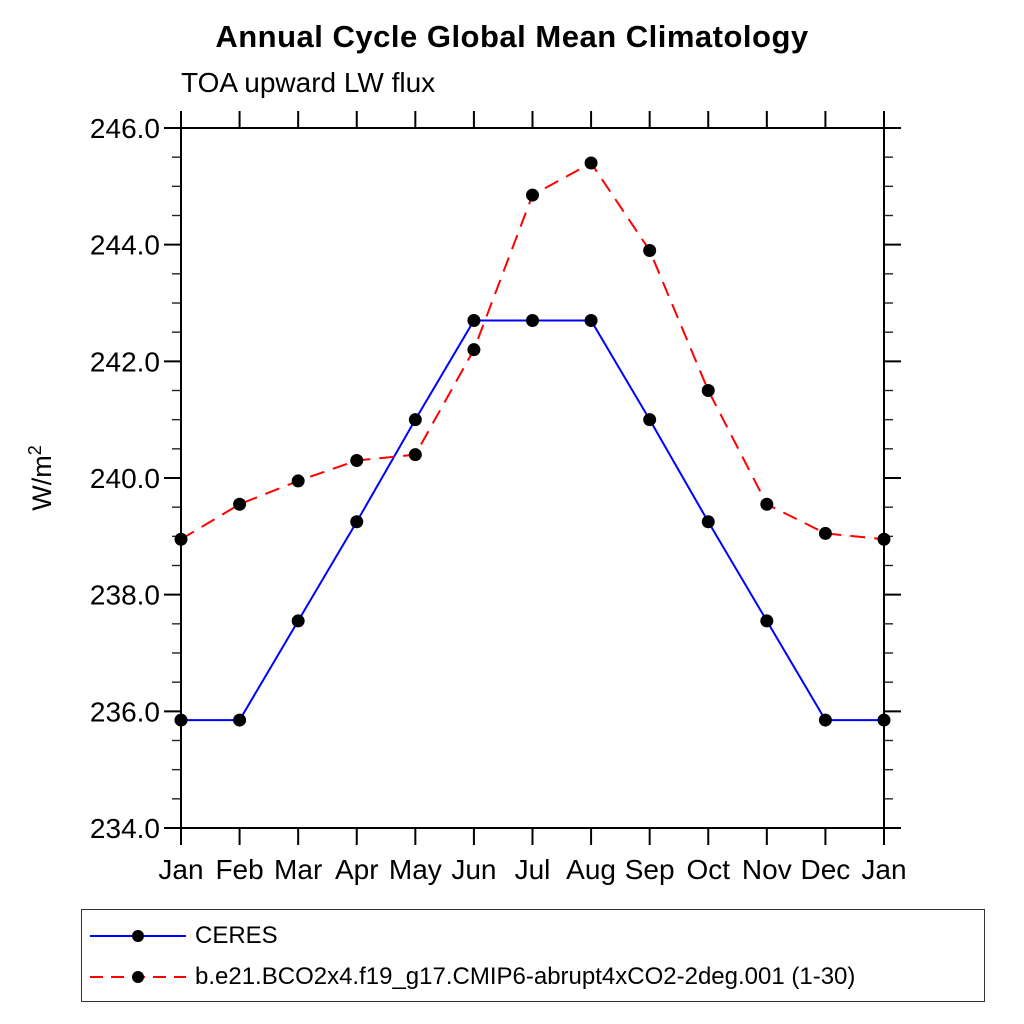 This screenshot has width=1024, height=1024. What do you see at coordinates (125, 128) in the screenshot?
I see `y-tick-label: 246.0` at bounding box center [125, 128].